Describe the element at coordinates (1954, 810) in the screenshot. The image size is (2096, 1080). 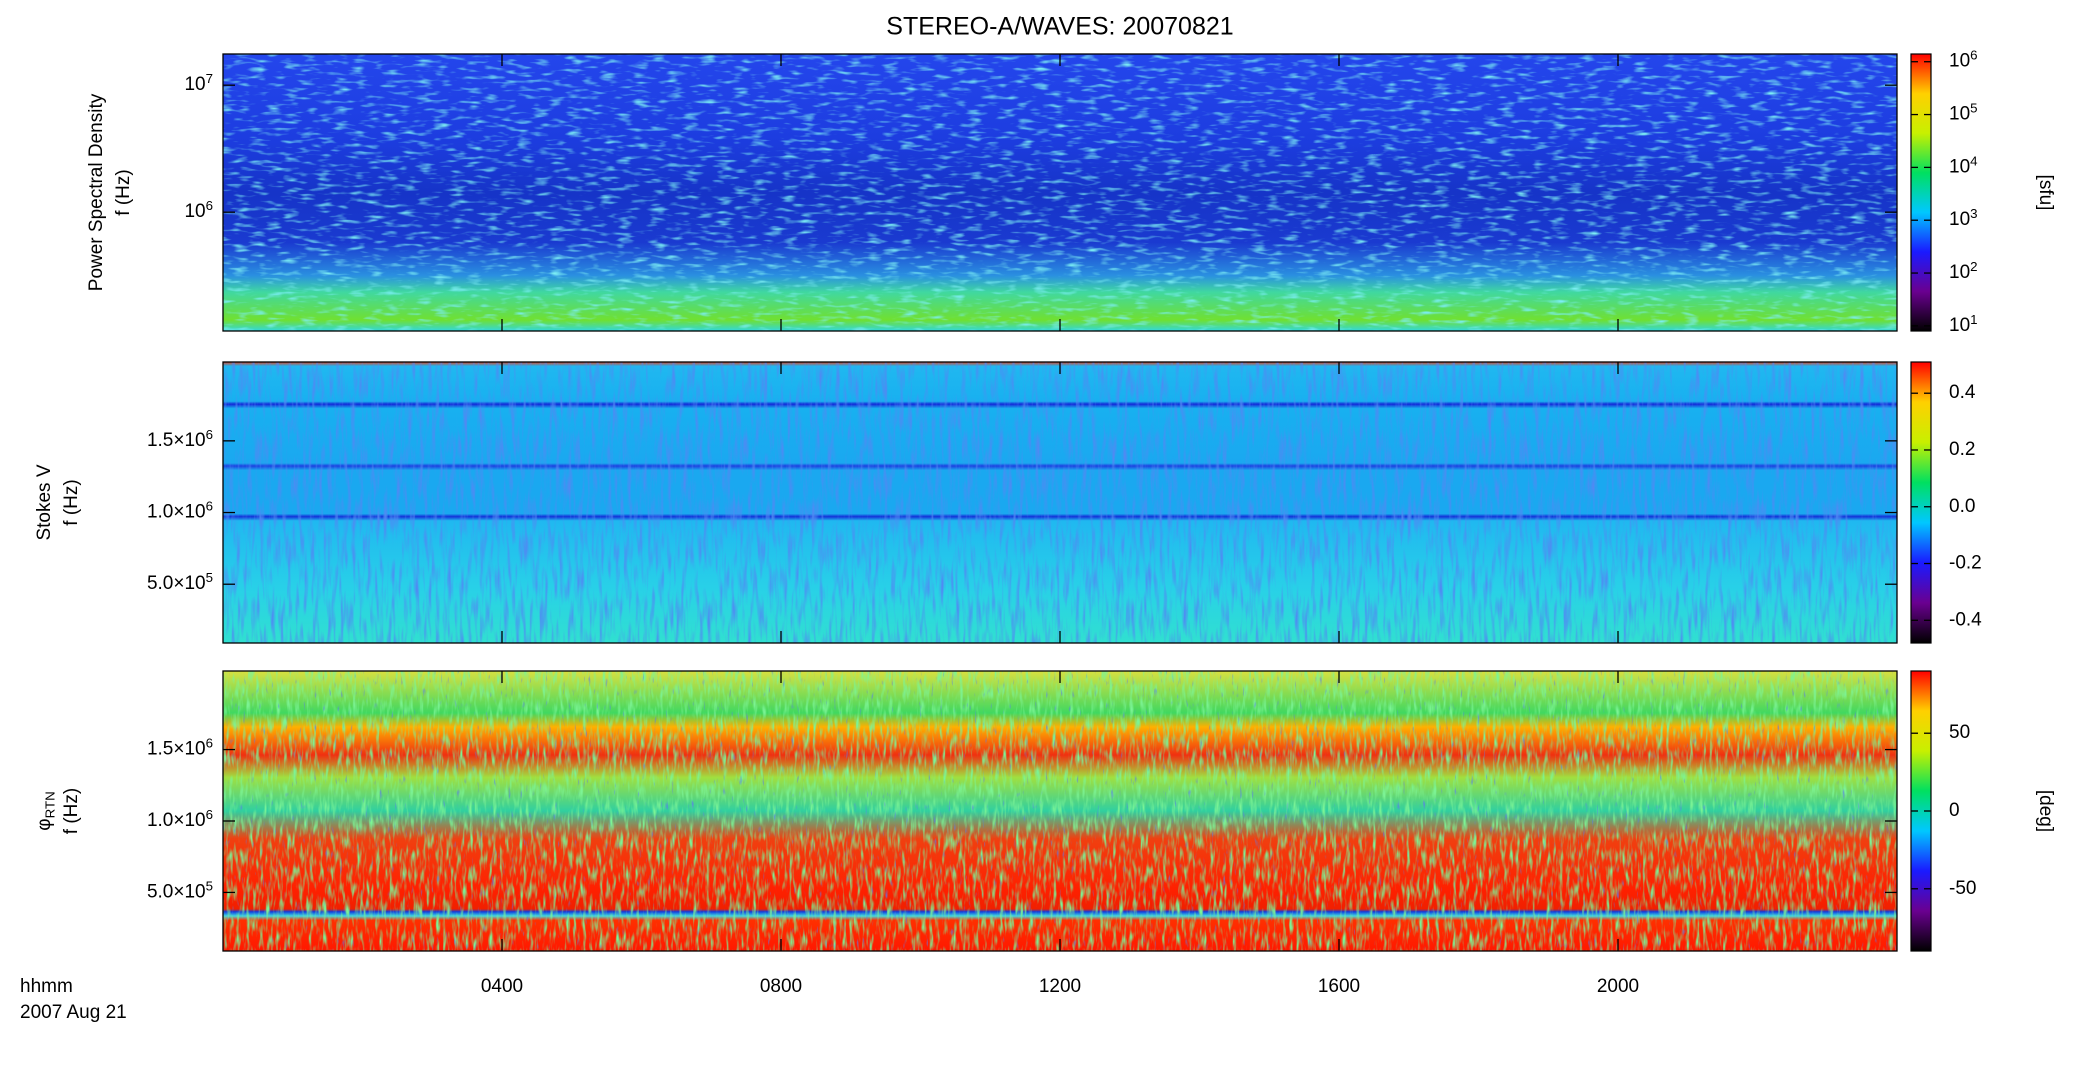
I see `colorbar-tick-label: 0` at that location.